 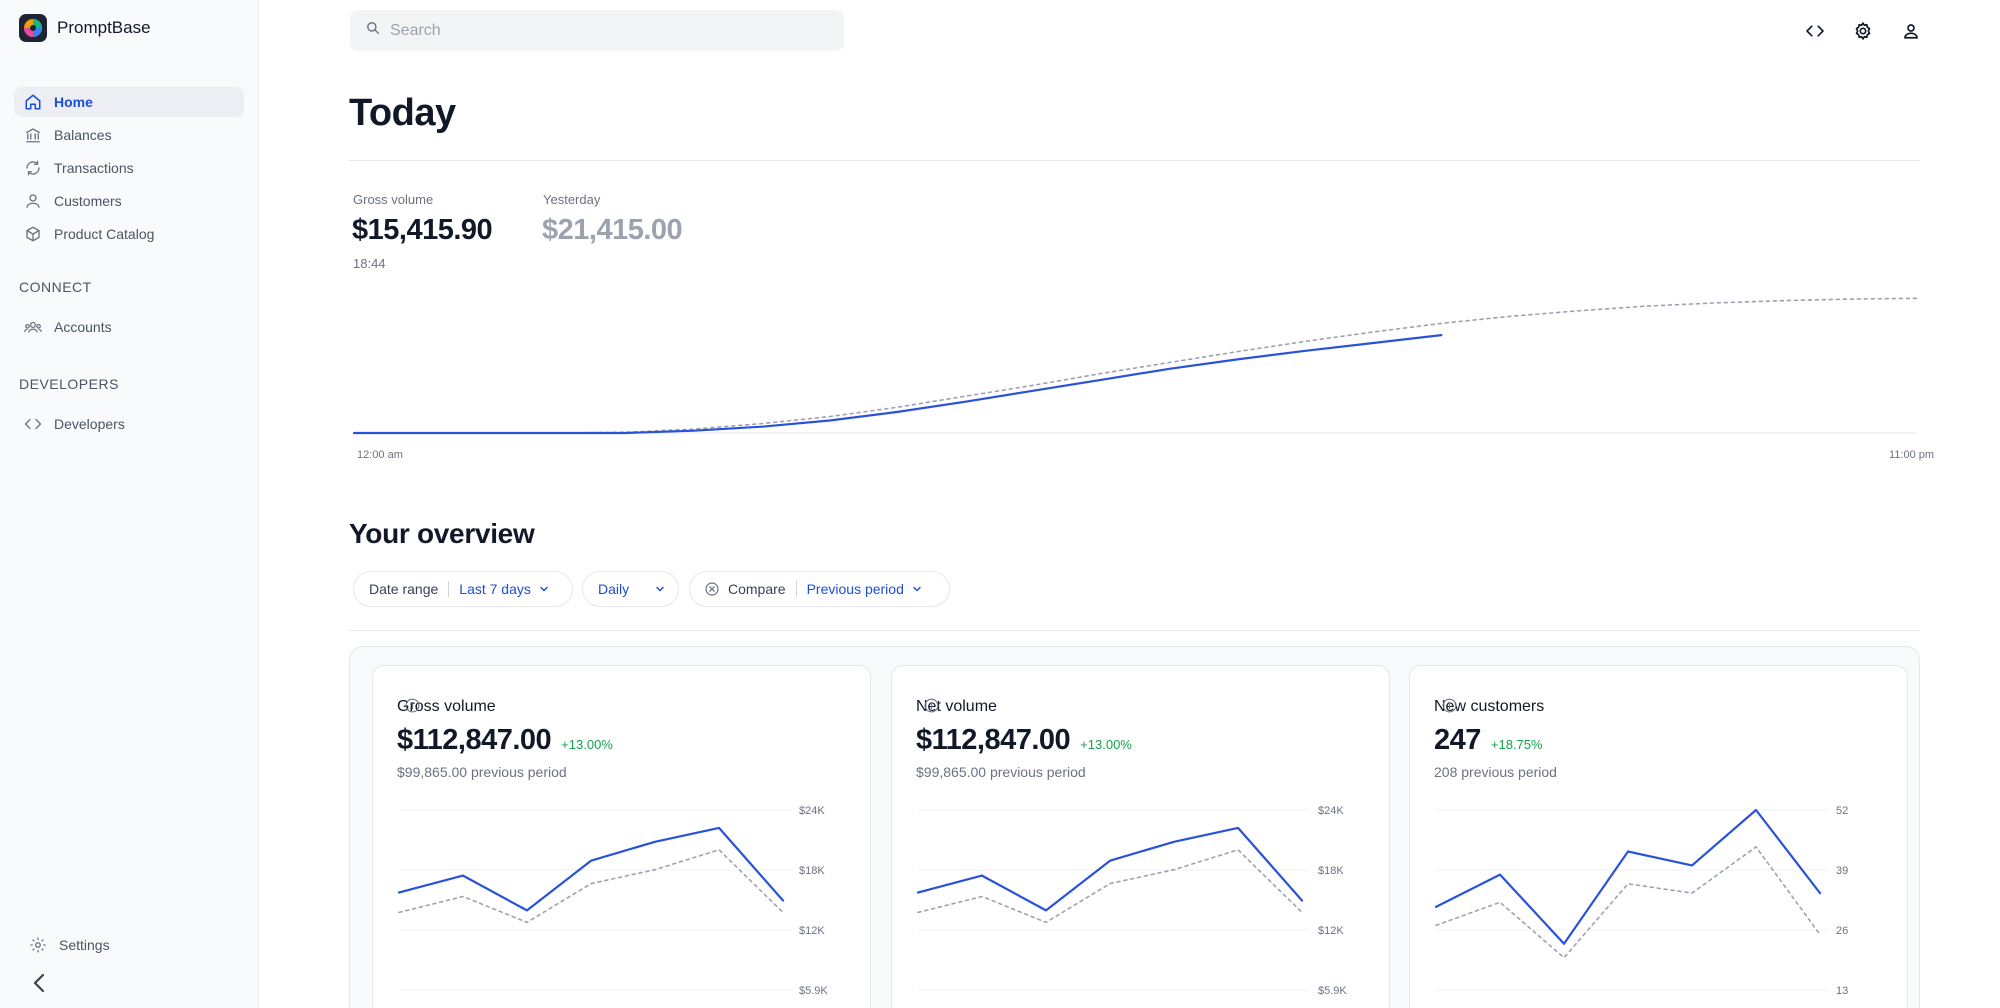 I want to click on interval-filter: Daily, so click(x=630, y=589).